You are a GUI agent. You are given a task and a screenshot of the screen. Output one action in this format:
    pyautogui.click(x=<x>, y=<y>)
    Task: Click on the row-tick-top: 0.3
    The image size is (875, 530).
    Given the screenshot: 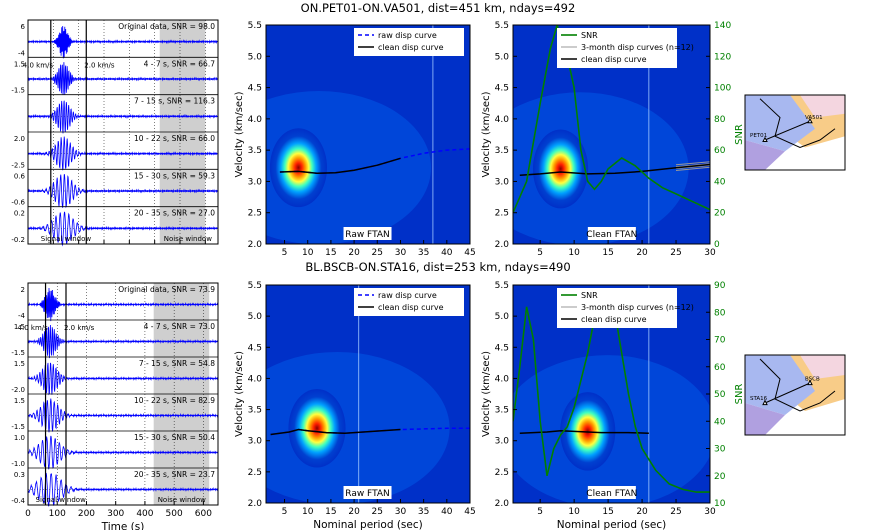 What is the action you would take?
    pyautogui.click(x=19, y=475)
    